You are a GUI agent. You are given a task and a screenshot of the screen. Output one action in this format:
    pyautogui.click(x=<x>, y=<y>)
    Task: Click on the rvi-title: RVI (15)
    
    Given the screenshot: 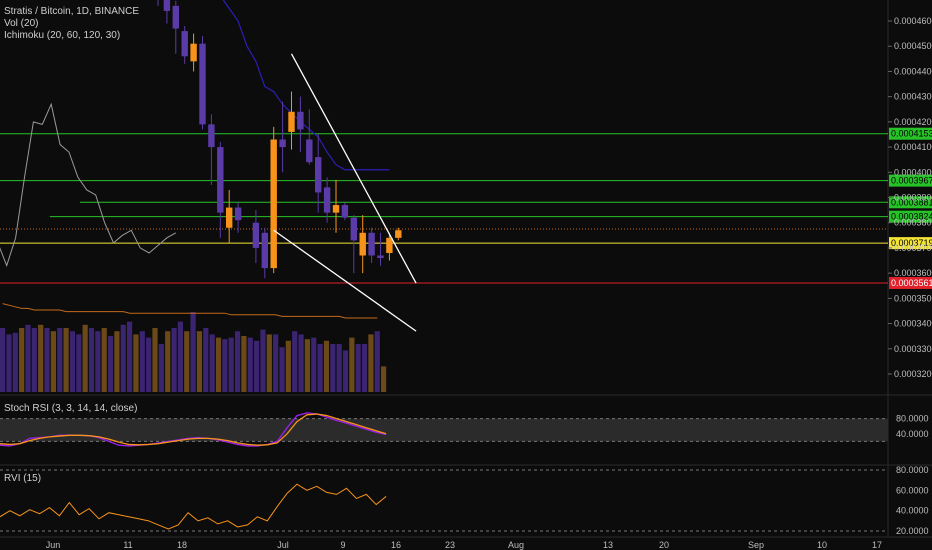 What is the action you would take?
    pyautogui.click(x=23, y=478)
    